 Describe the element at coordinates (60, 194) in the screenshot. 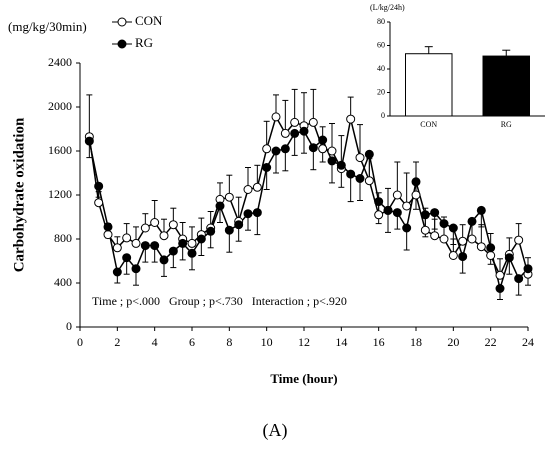

I see `y-tick-label: 1200` at that location.